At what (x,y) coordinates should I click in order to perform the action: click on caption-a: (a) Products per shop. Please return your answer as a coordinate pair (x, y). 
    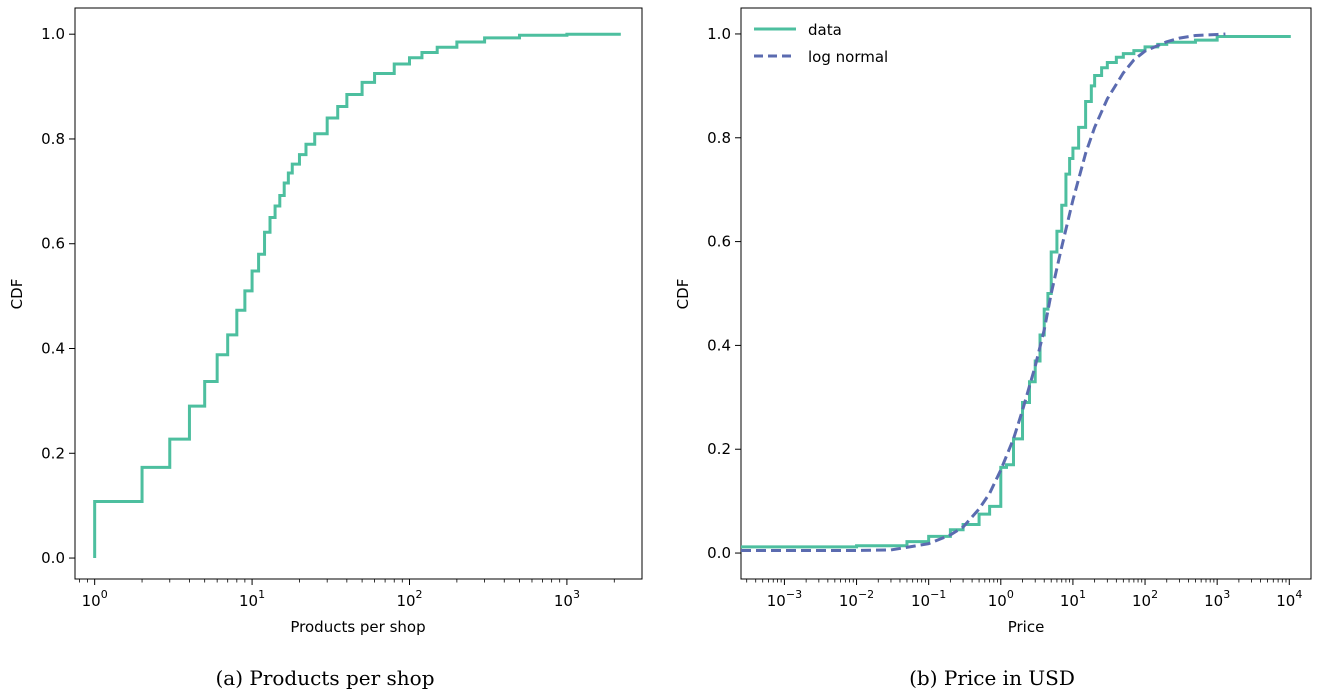
    Looking at the image, I should click on (324, 678).